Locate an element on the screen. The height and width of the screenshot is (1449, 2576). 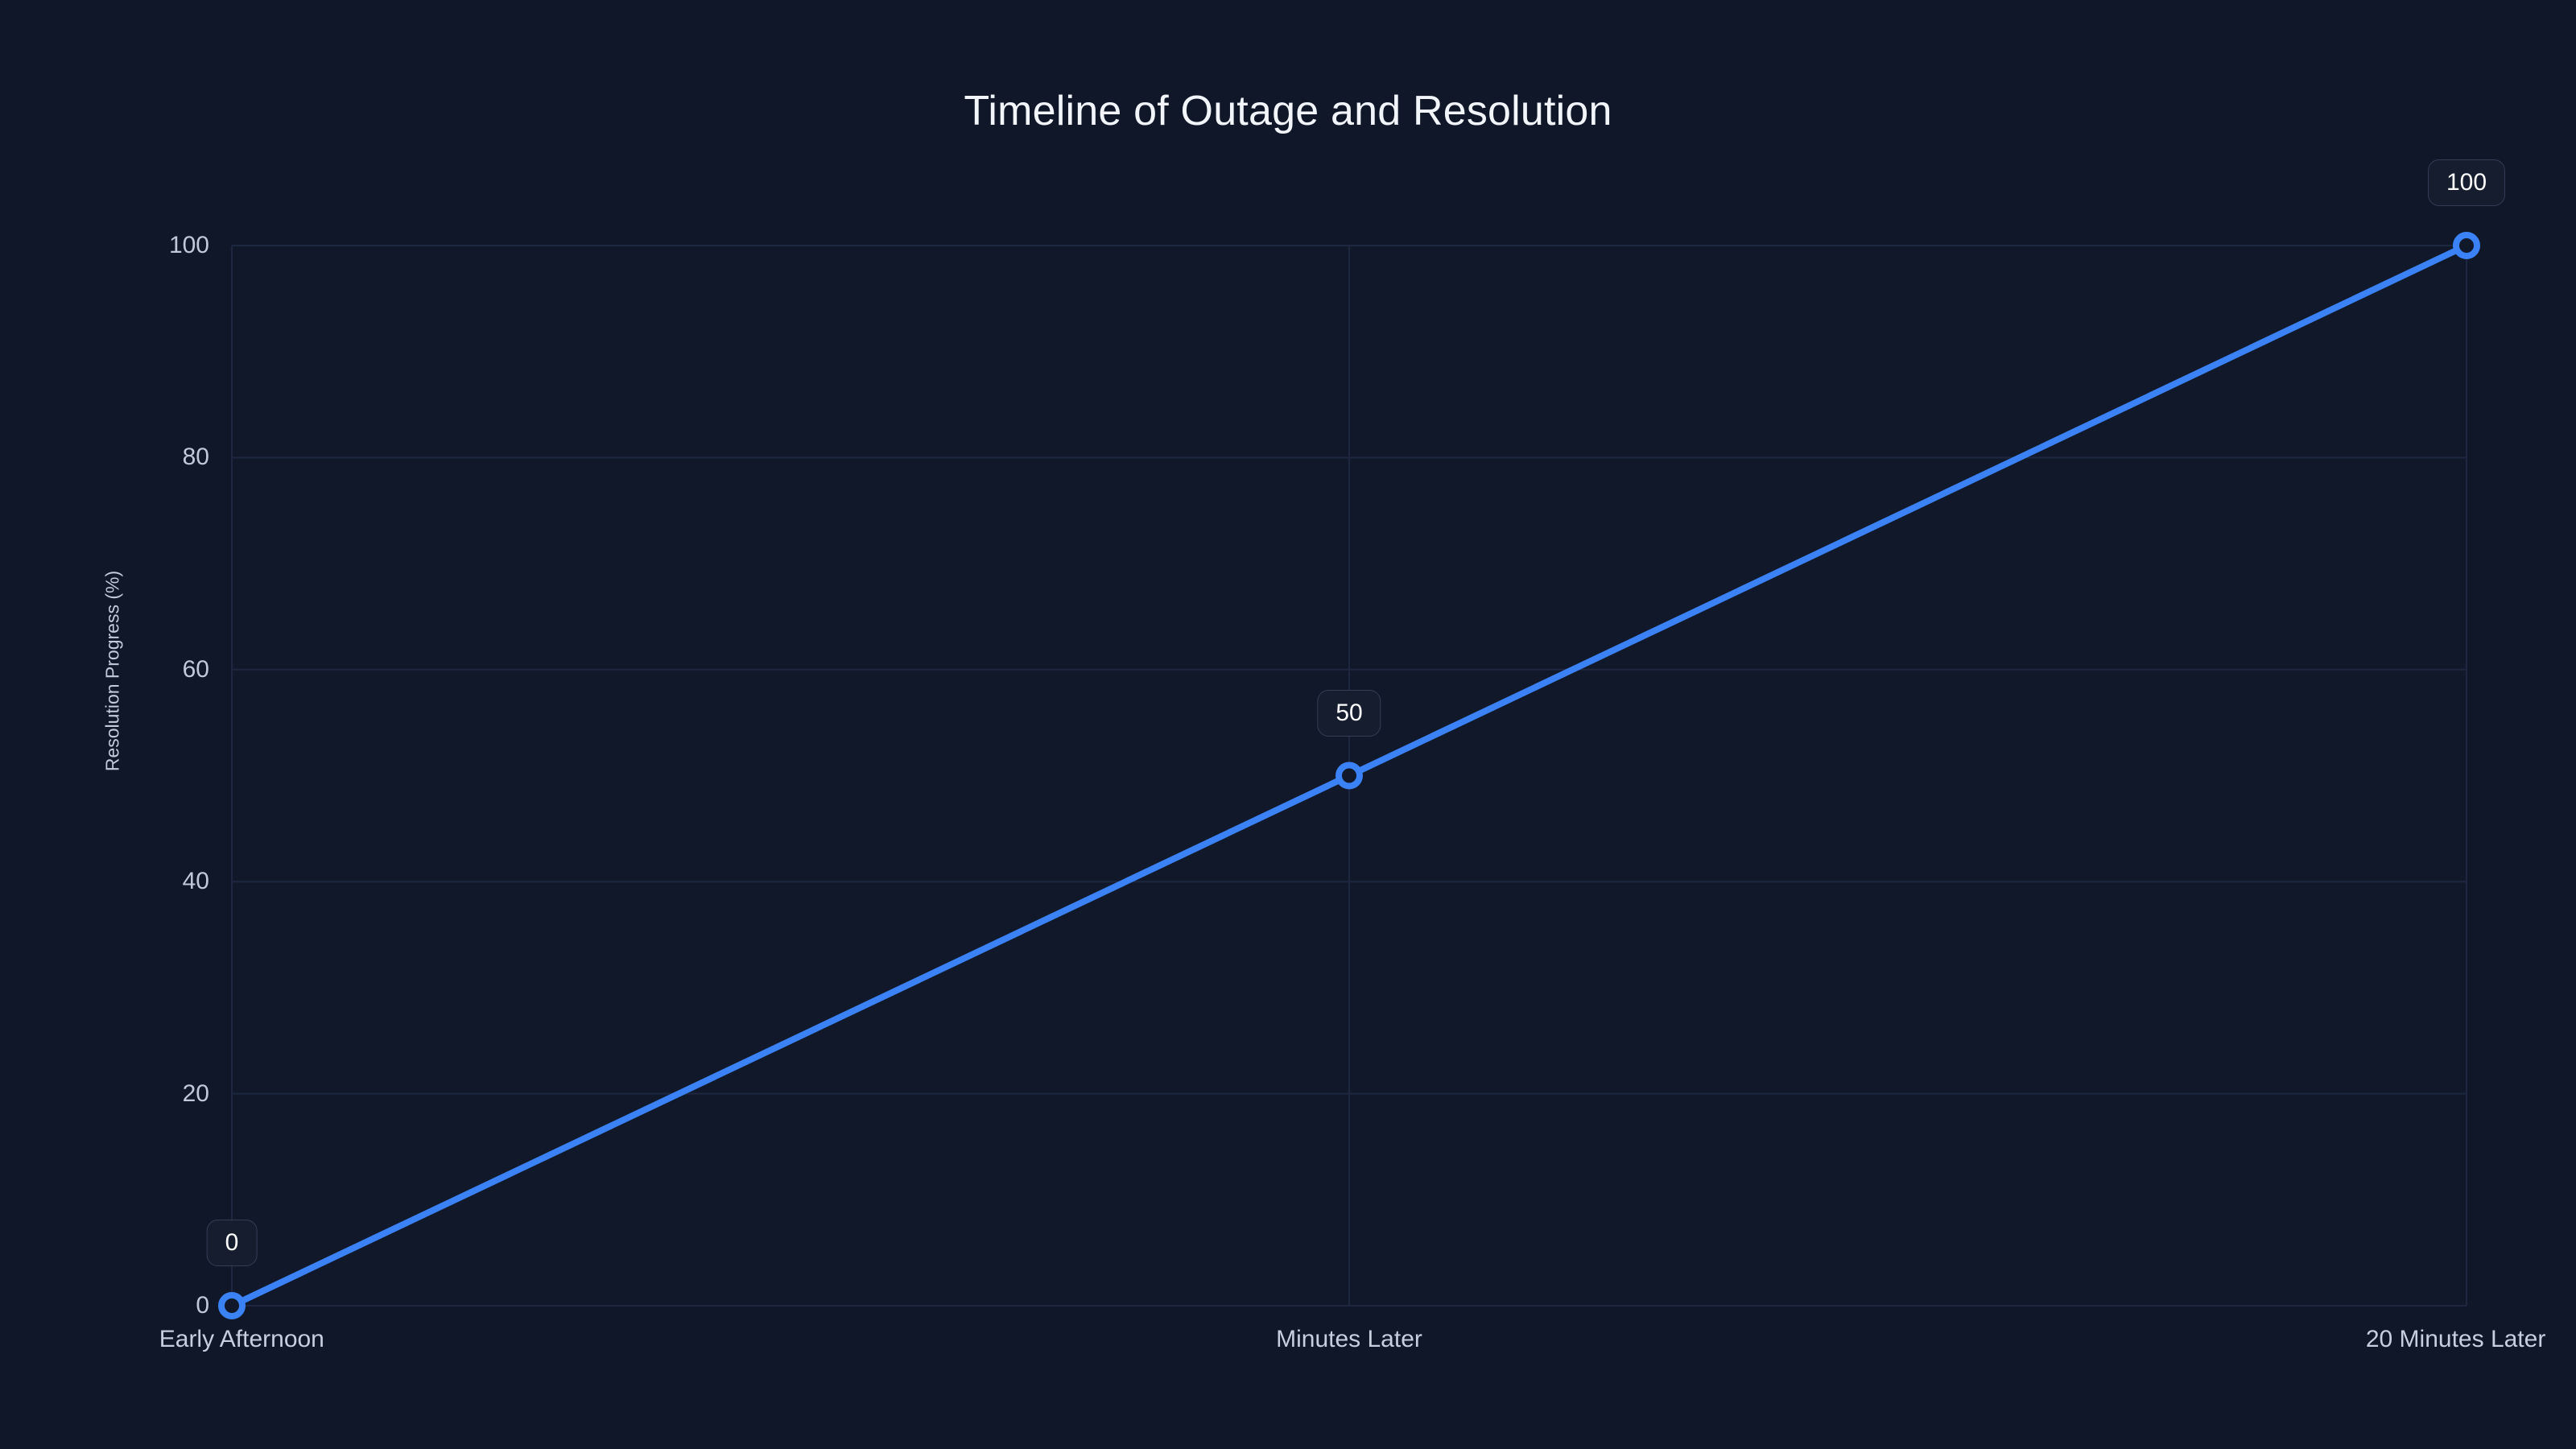
x-axis-tick-label: 20 Minutes Later is located at coordinates (2455, 1339).